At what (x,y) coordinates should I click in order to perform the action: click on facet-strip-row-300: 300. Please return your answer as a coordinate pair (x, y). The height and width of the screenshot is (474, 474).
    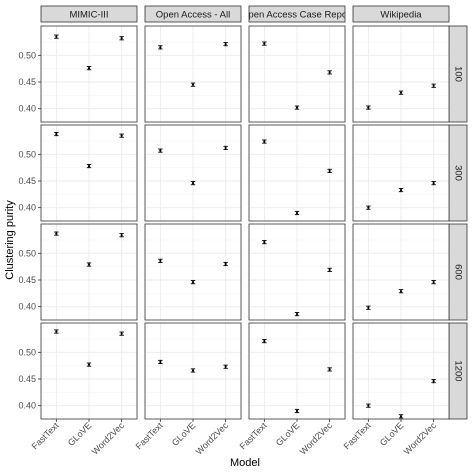
    Looking at the image, I should click on (458, 173).